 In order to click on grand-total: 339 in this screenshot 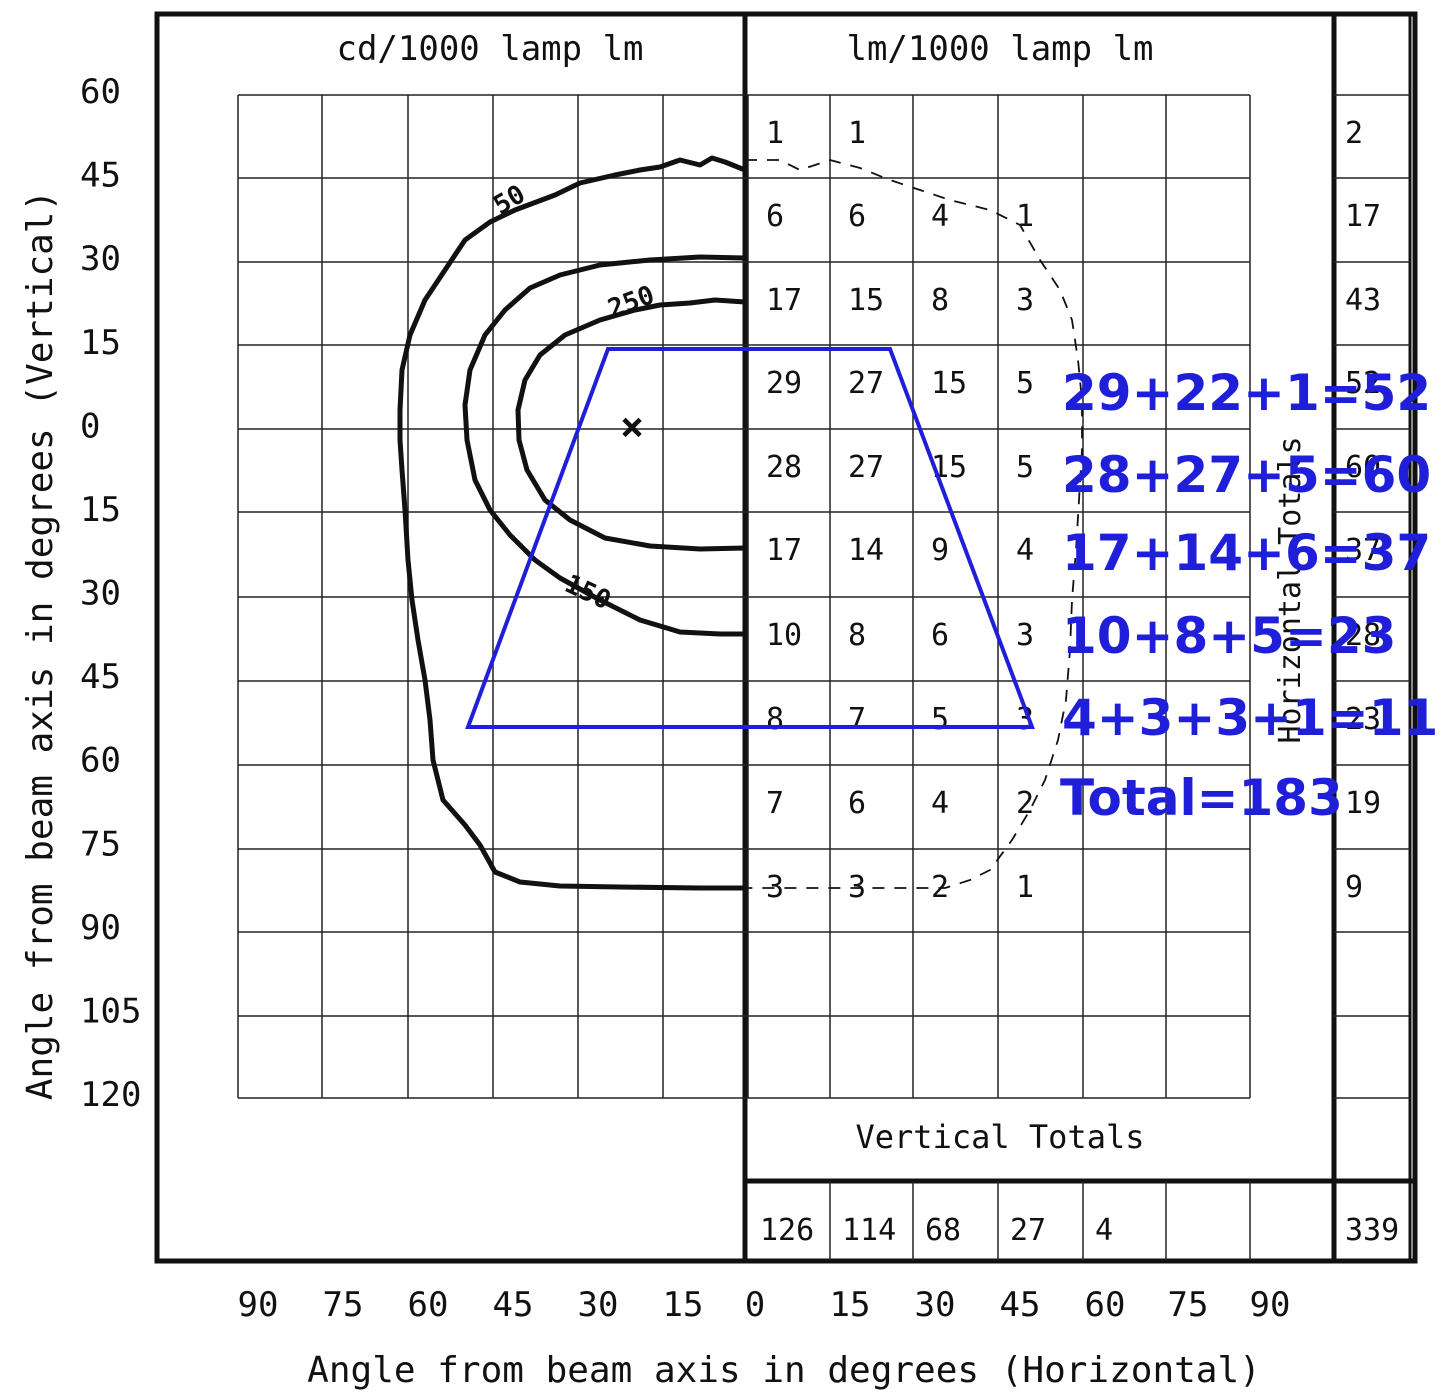, I will do `click(1372, 1230)`.